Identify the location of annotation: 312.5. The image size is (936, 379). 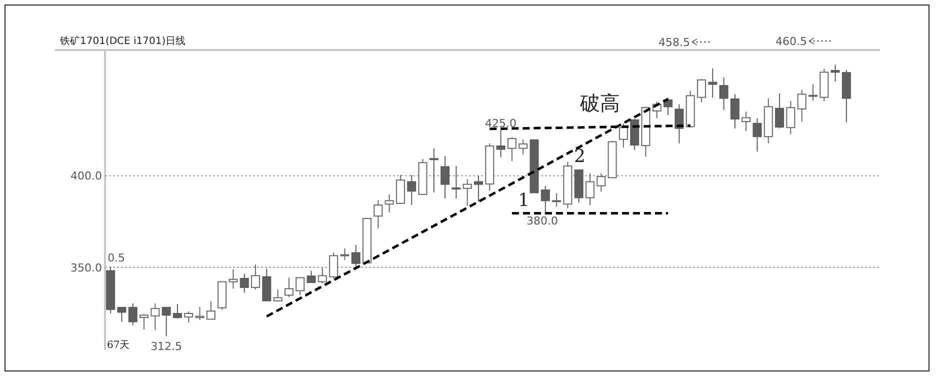
(166, 347).